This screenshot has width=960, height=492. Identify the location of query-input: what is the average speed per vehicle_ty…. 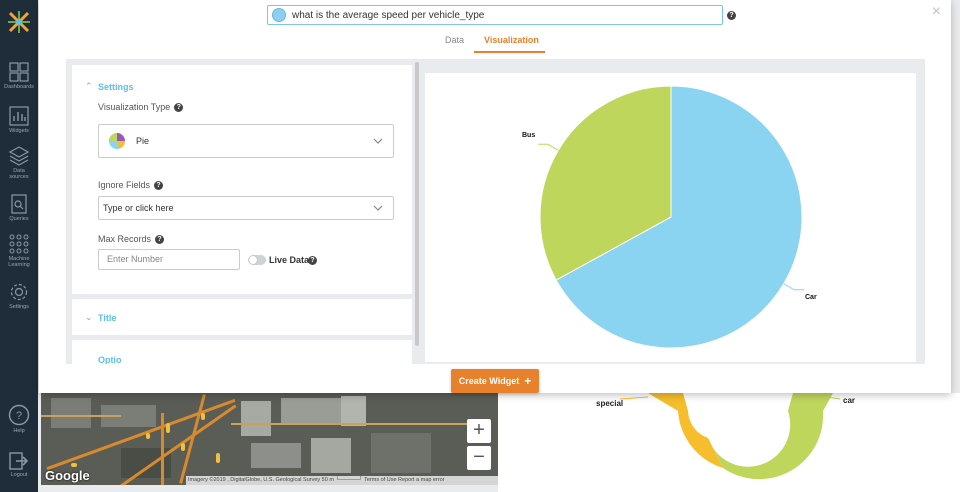
(495, 15).